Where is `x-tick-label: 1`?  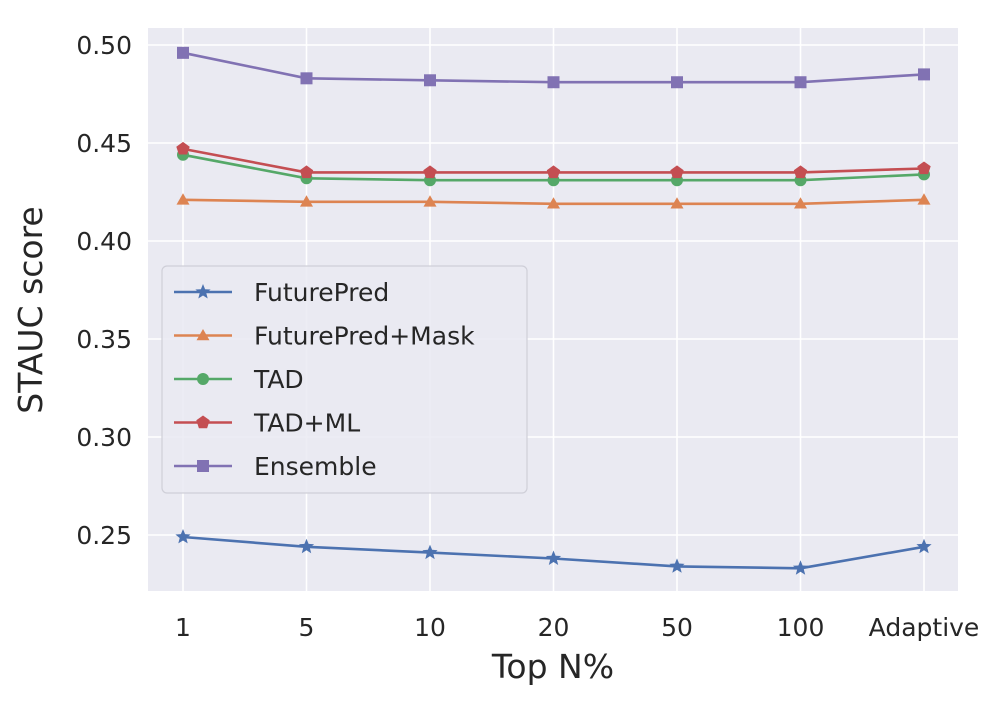 x-tick-label: 1 is located at coordinates (183, 627).